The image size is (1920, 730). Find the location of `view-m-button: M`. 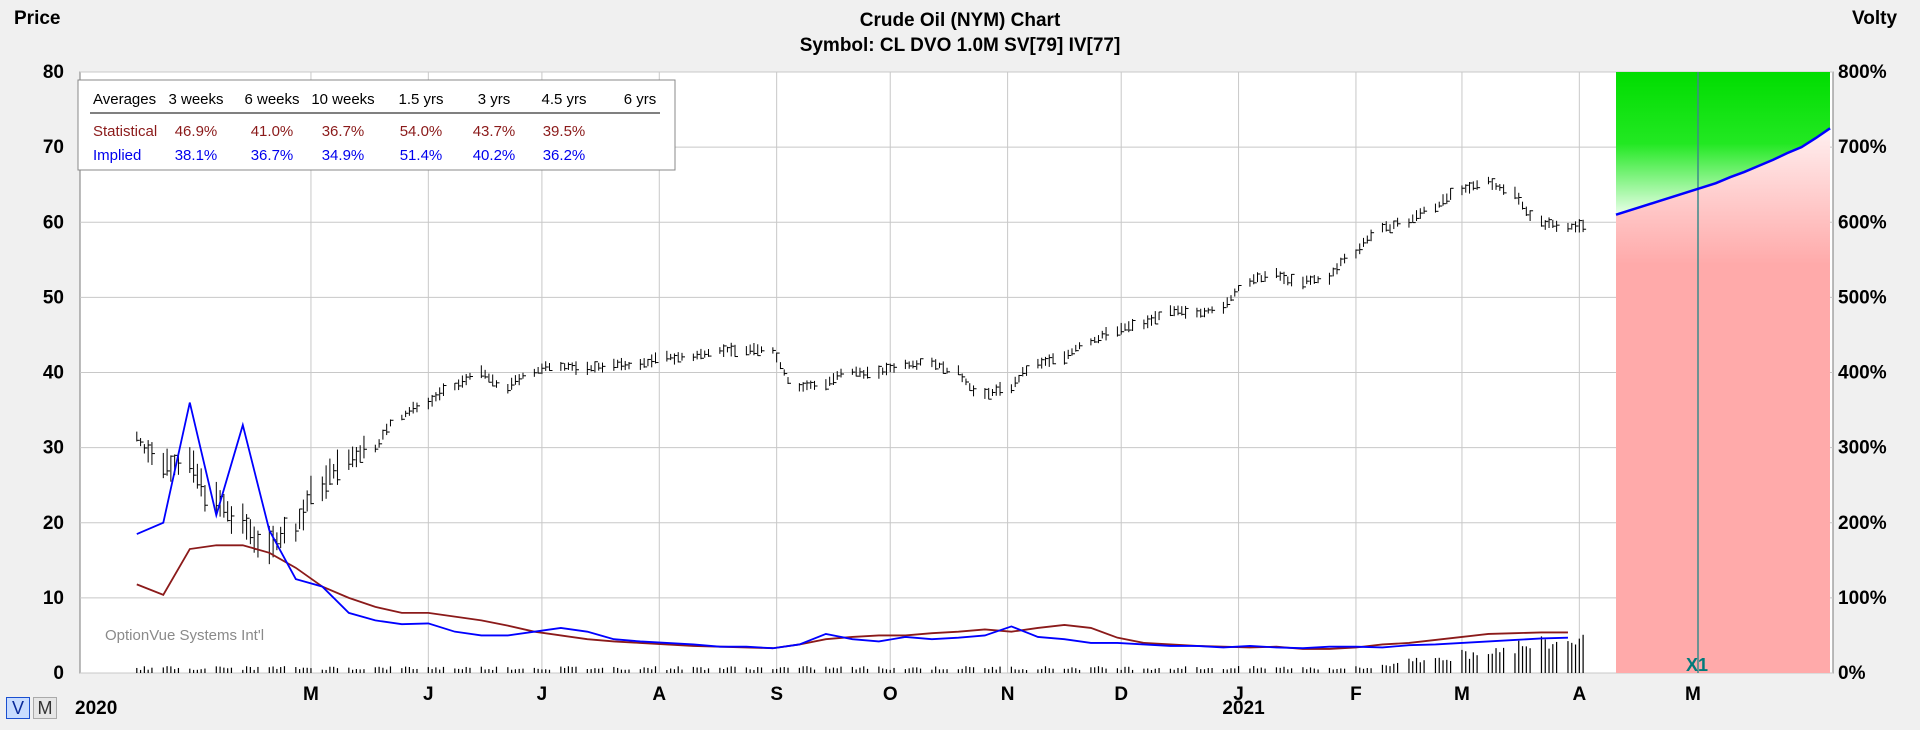

view-m-button: M is located at coordinates (45, 708).